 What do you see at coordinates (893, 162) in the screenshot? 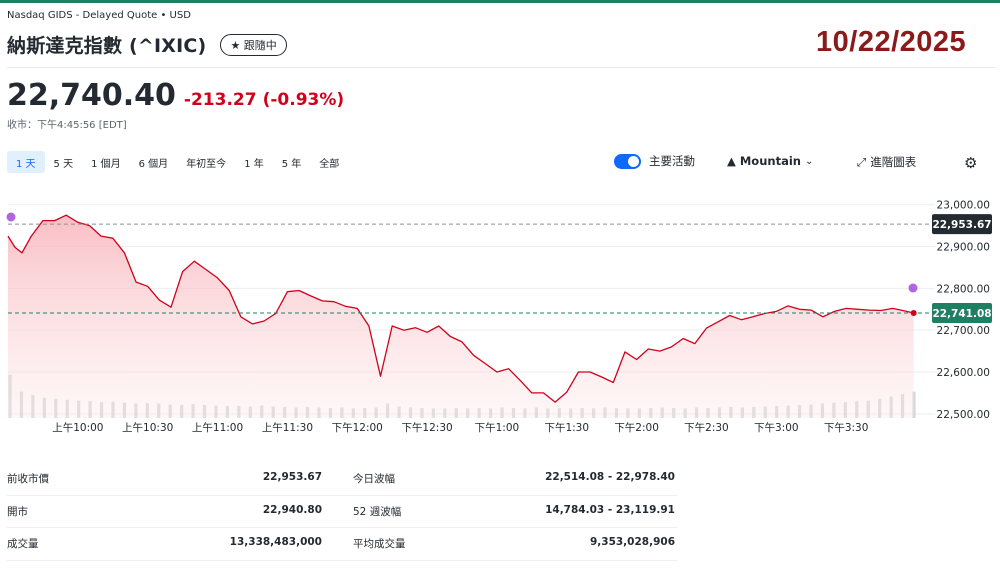
I see `advanced-chart-label: 進階圖表` at bounding box center [893, 162].